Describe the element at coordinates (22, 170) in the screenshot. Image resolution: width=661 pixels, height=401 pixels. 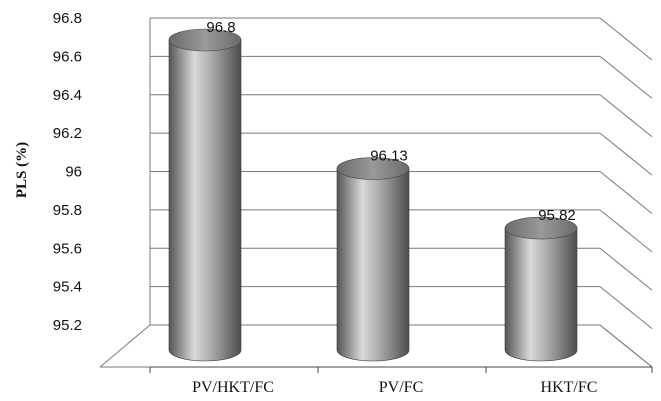
I see `y-axis-title: PLS (%)` at that location.